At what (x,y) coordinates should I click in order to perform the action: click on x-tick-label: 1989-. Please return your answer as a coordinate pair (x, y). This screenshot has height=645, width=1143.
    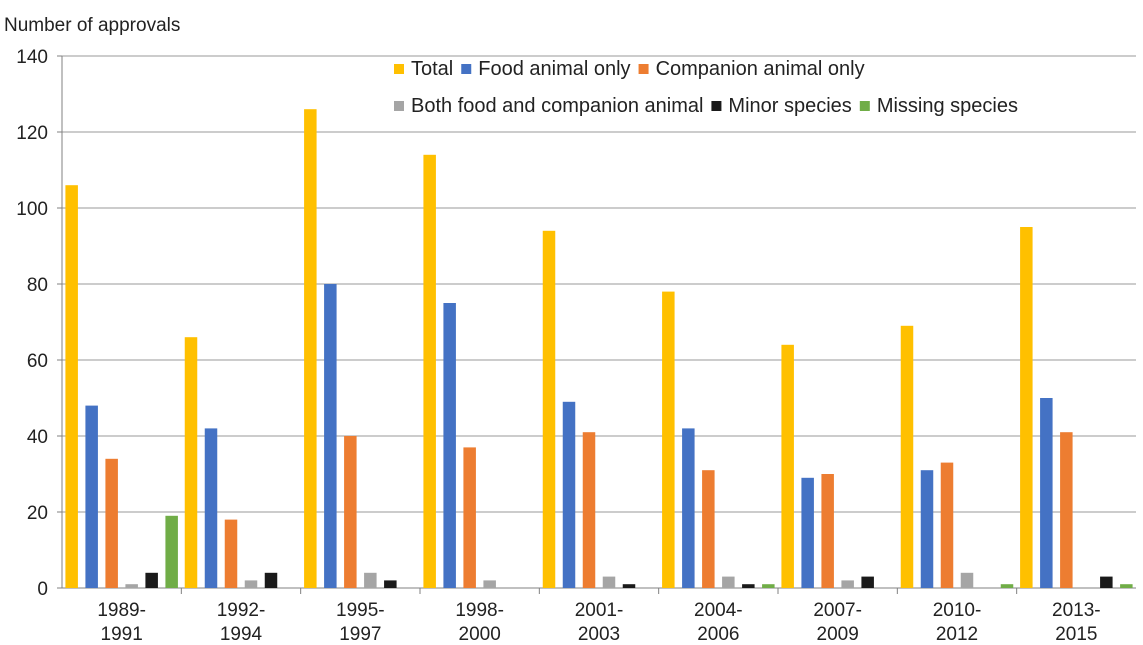
    Looking at the image, I should click on (121, 610).